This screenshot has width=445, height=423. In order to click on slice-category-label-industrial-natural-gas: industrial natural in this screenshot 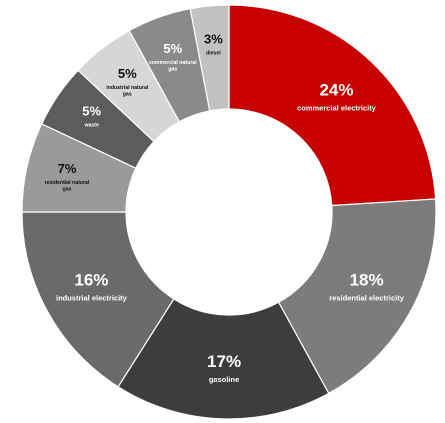, I will do `click(127, 88)`.